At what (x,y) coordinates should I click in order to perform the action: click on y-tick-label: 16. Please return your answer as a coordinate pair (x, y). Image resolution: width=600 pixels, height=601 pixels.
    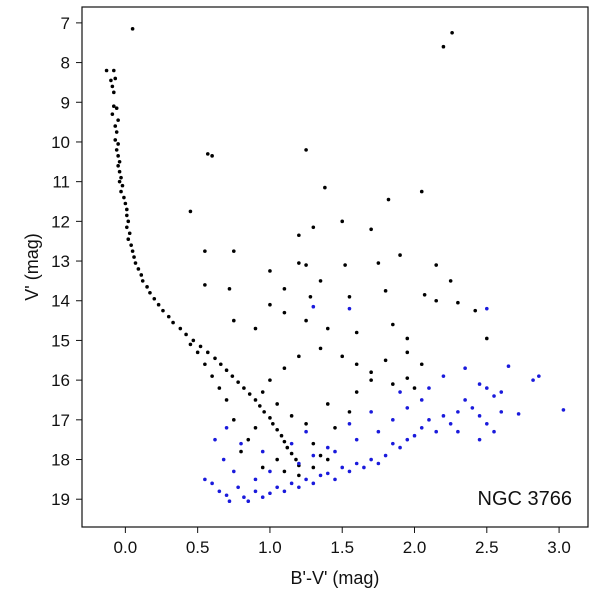
    Looking at the image, I should click on (60, 380).